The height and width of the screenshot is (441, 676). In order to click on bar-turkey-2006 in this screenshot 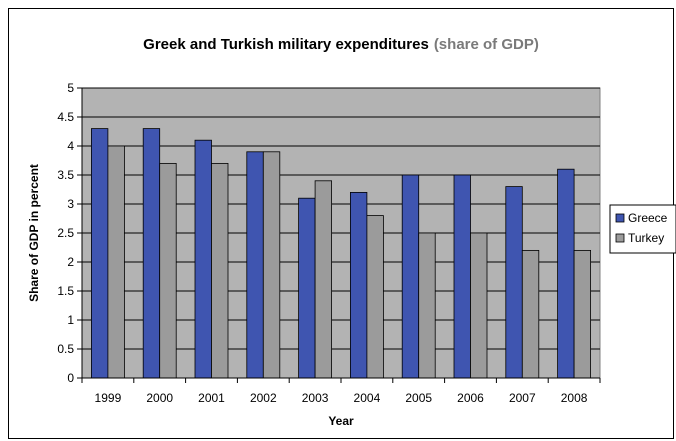, I will do `click(479, 305)`.